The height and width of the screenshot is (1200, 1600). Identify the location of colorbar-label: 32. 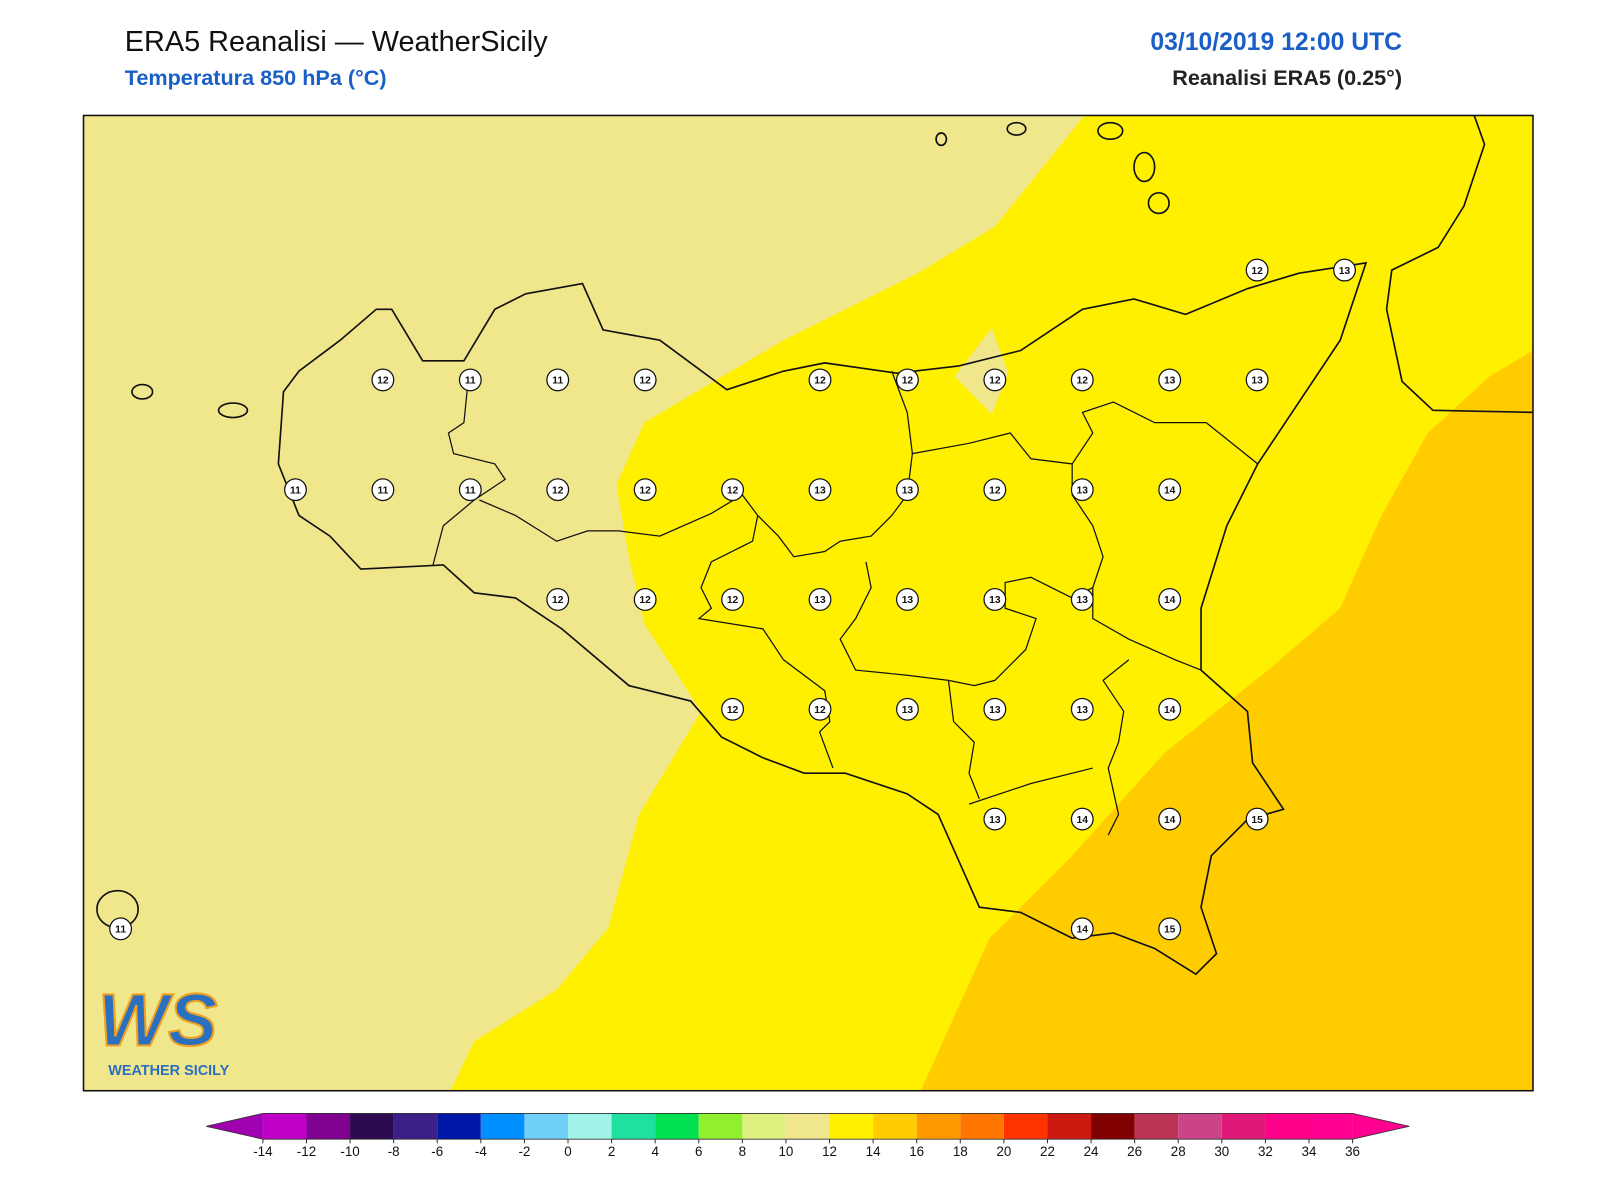
(1265, 1151).